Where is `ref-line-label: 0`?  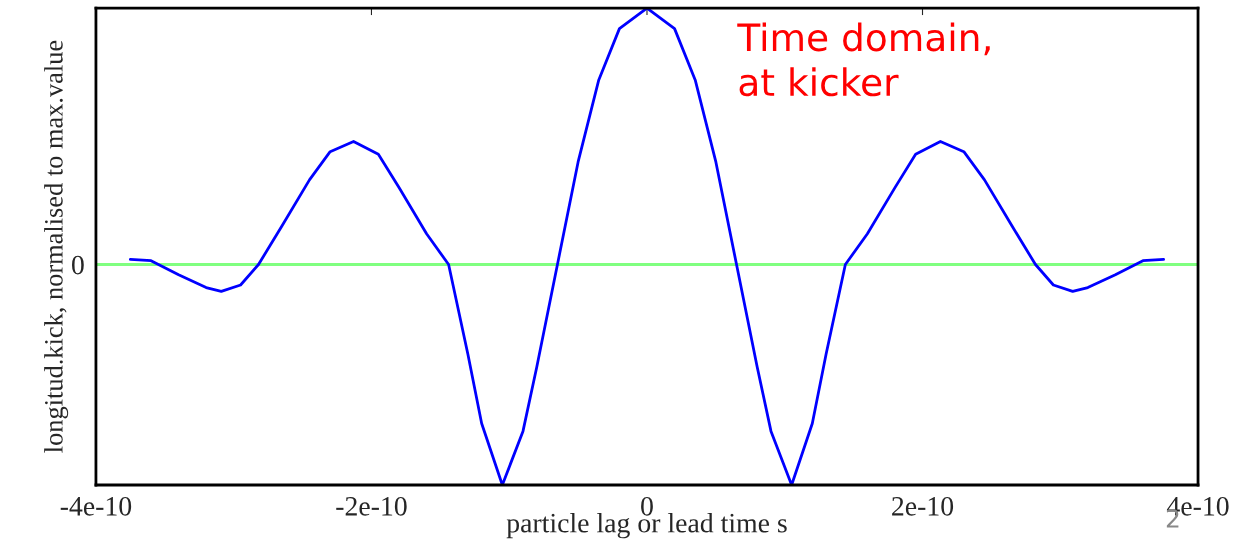 ref-line-label: 0 is located at coordinates (78, 265).